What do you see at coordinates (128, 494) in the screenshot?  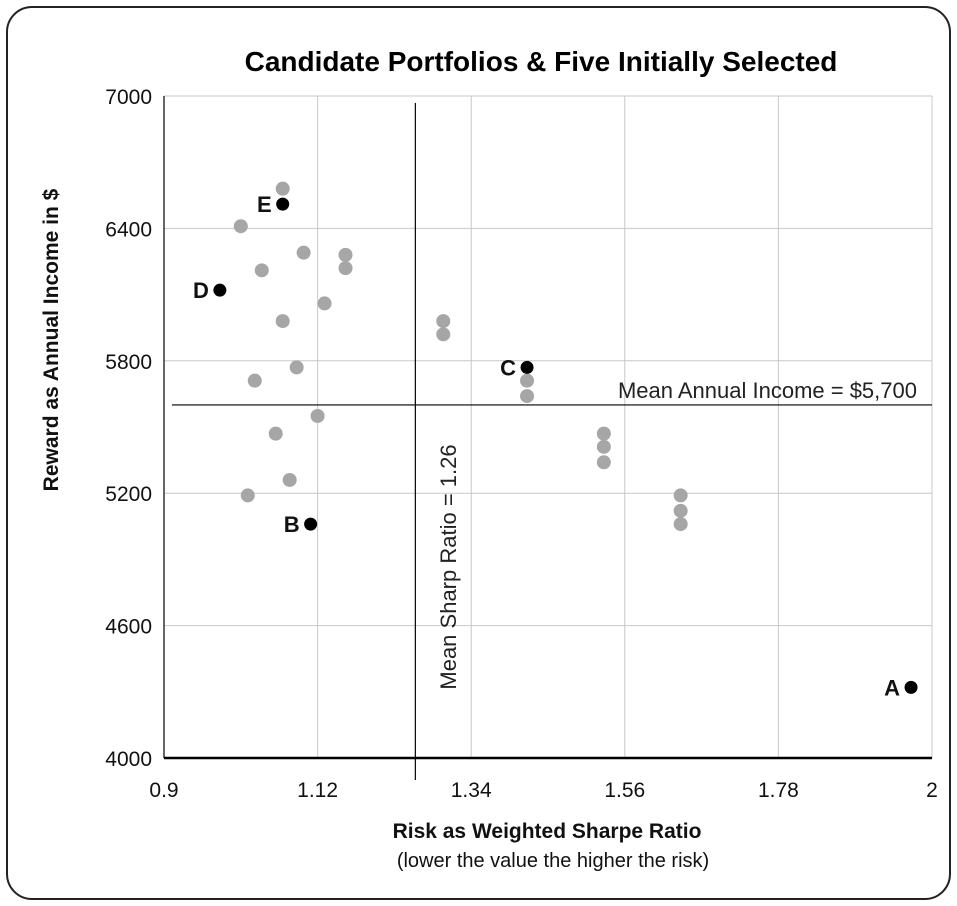 I see `y-tick-label: 5200` at bounding box center [128, 494].